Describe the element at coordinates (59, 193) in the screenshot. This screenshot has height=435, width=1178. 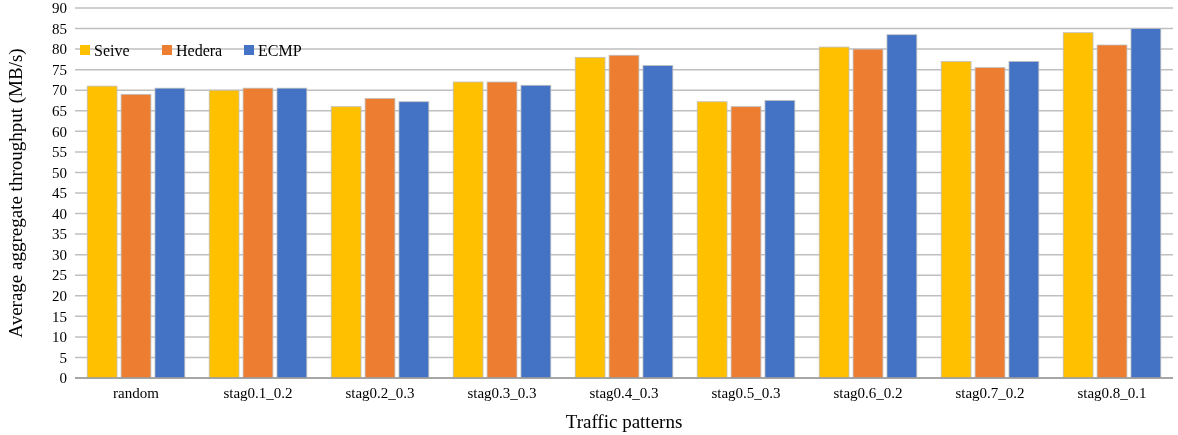
I see `y-tick-label: 45` at that location.